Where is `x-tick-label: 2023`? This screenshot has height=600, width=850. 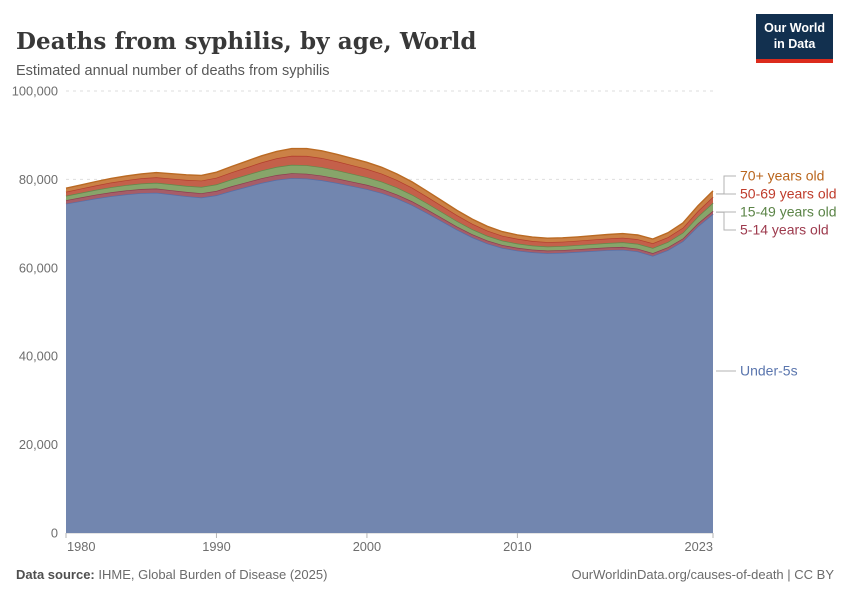 x-tick-label: 2023 is located at coordinates (699, 546).